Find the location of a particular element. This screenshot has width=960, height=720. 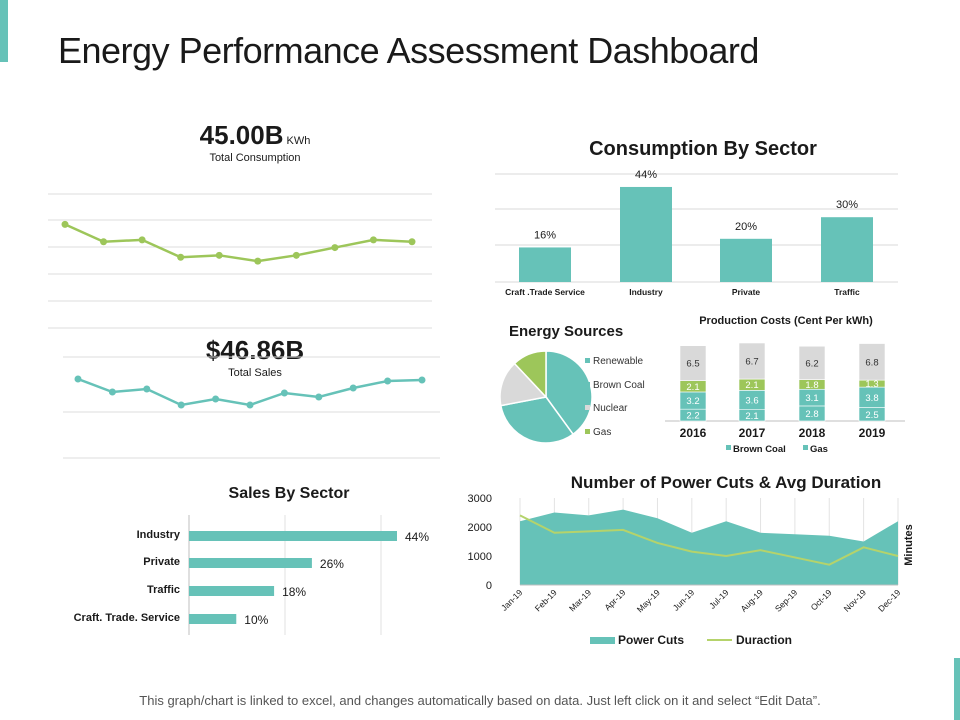

sales-sector-value-label: 10% is located at coordinates (256, 620).